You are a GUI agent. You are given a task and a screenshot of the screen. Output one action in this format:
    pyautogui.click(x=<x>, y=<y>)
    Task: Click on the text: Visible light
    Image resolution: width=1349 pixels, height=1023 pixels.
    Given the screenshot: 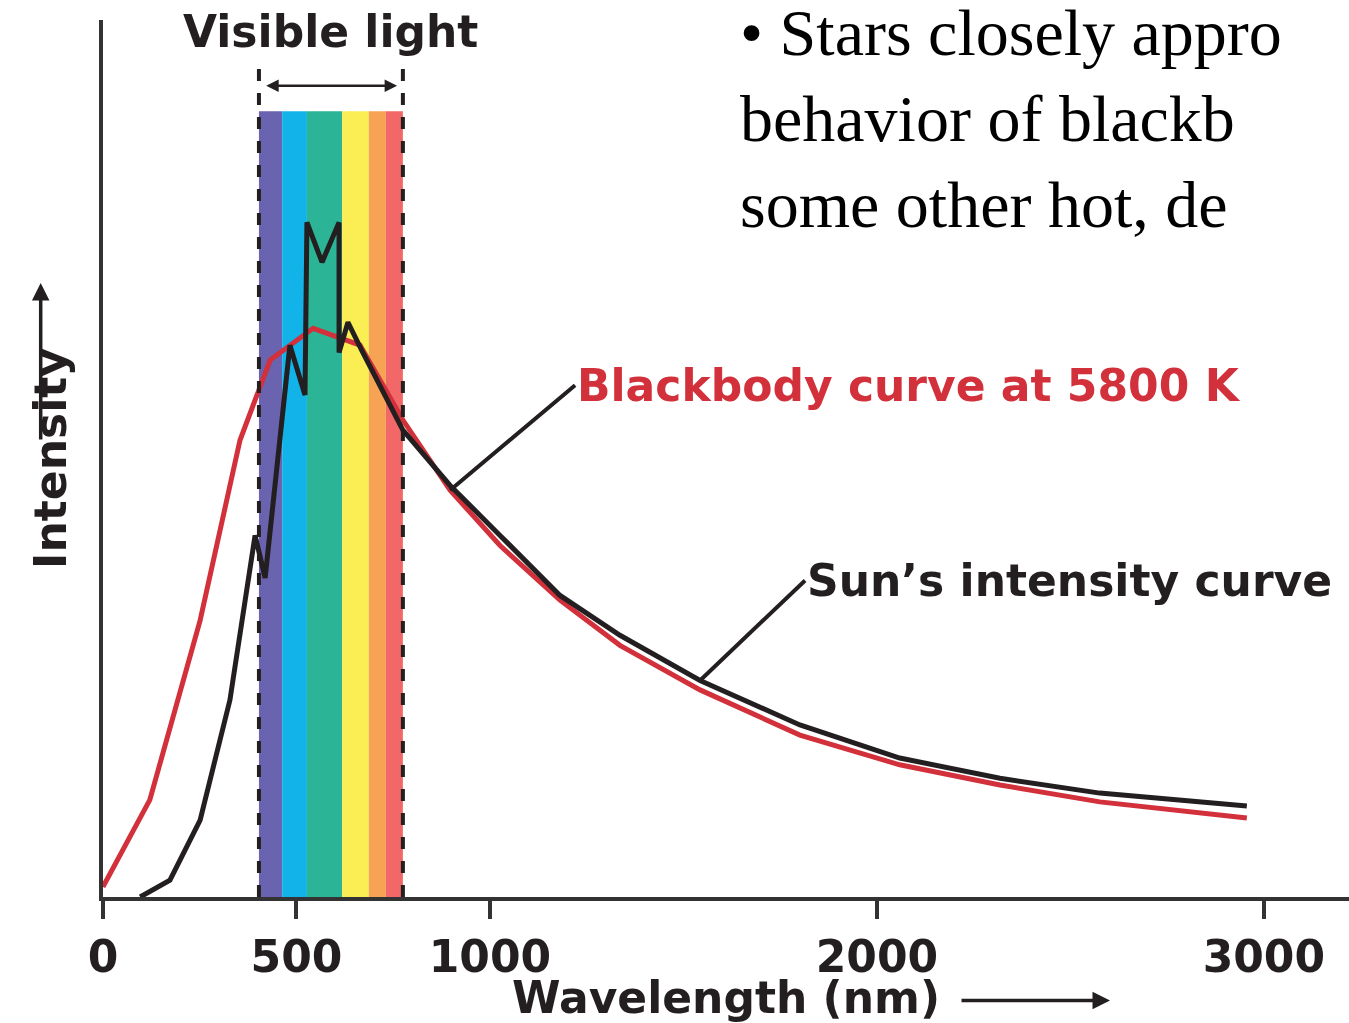 What is the action you would take?
    pyautogui.click(x=331, y=31)
    